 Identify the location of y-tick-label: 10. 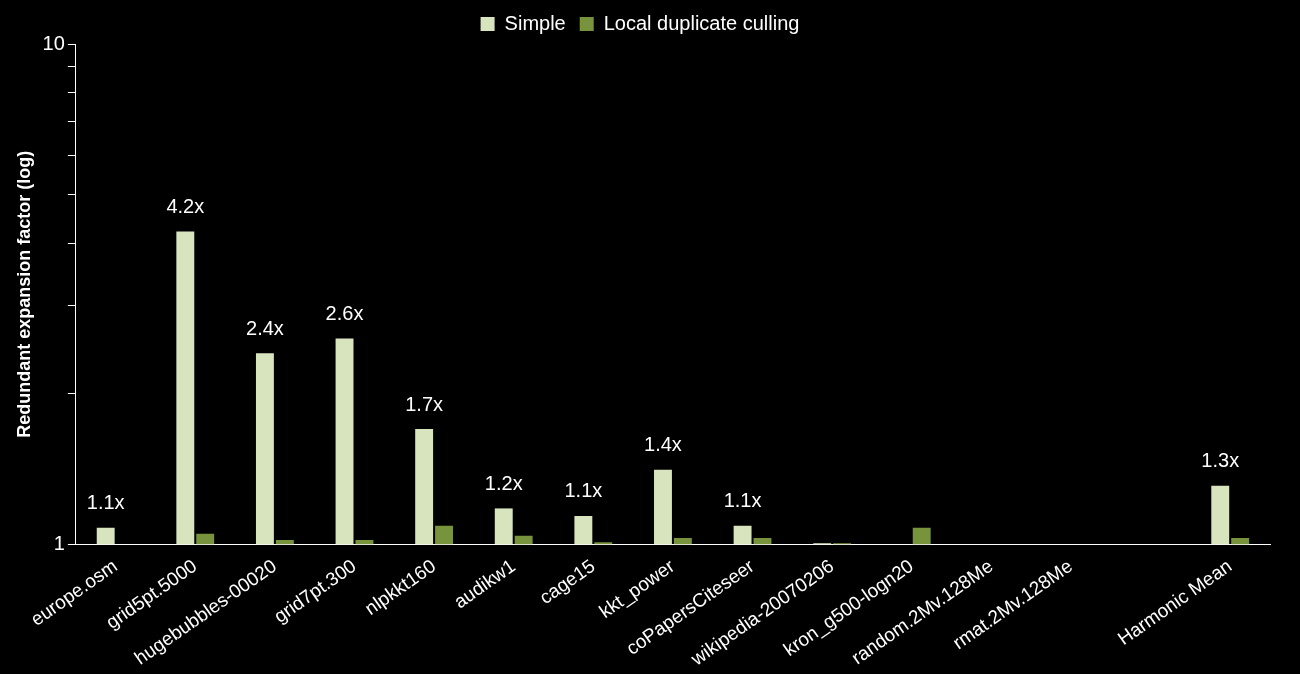
(53, 42).